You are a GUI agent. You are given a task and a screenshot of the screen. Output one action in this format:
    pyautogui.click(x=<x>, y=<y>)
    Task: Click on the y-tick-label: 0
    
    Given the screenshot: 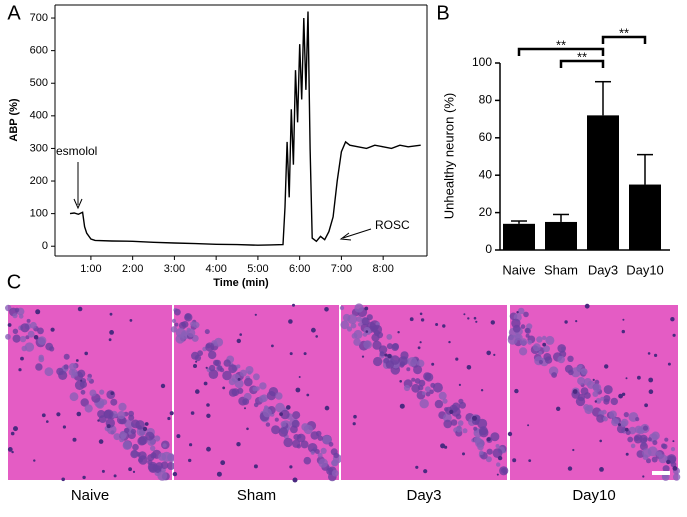 What is the action you would take?
    pyautogui.click(x=45, y=246)
    